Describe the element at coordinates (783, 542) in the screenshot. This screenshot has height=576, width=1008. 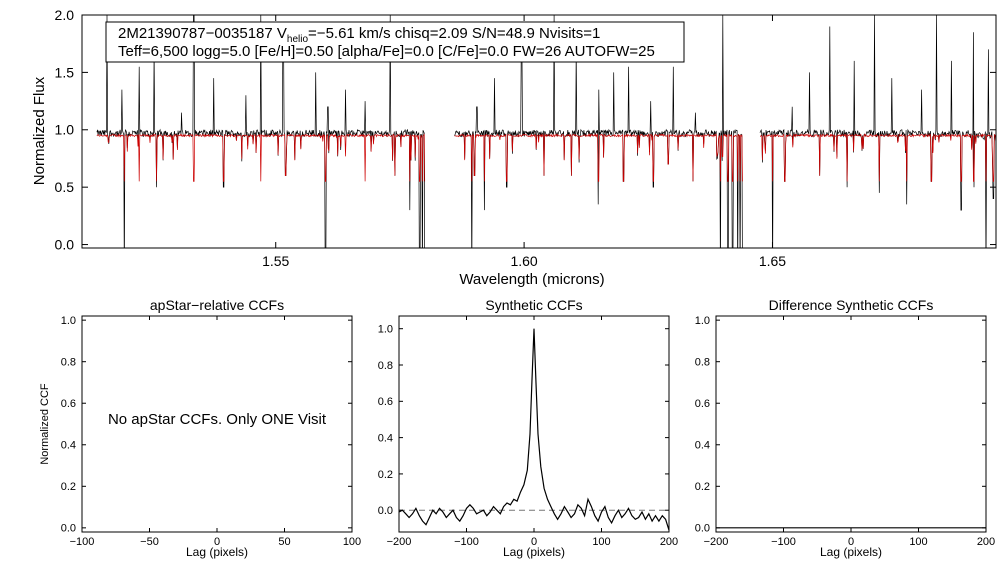
I see `difference-ccf-x-tick-label: −100` at that location.